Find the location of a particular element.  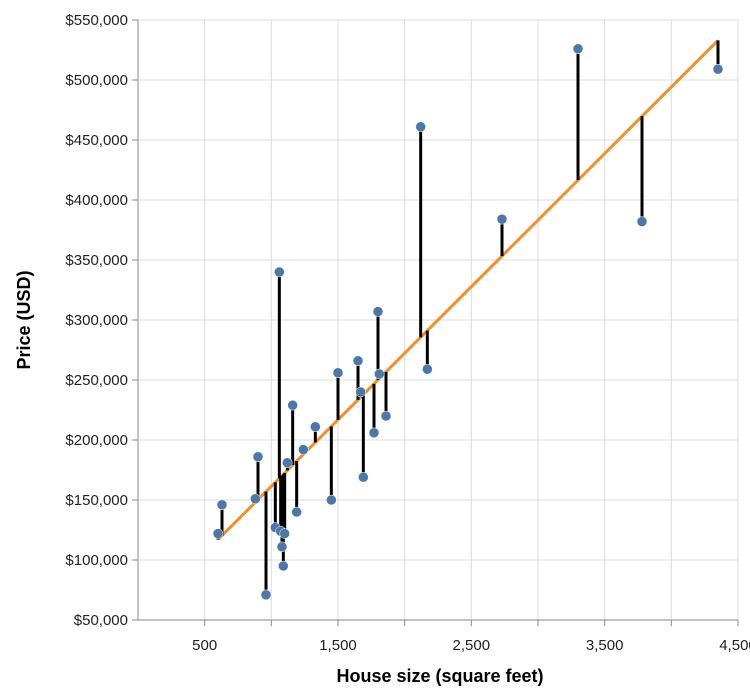

y-tick-label: $400,000 is located at coordinates (96, 200).